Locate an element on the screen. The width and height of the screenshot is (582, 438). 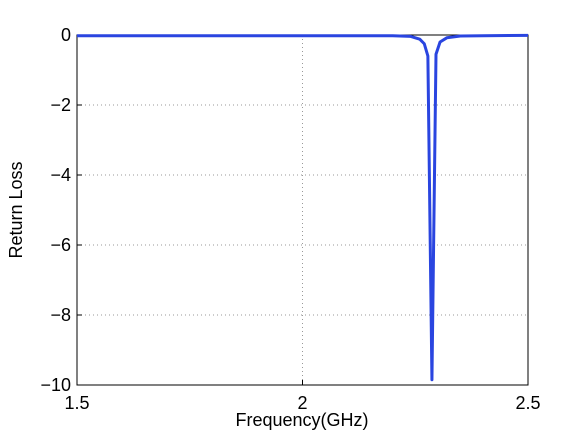
y-tick-label: −4 is located at coordinates (60, 175).